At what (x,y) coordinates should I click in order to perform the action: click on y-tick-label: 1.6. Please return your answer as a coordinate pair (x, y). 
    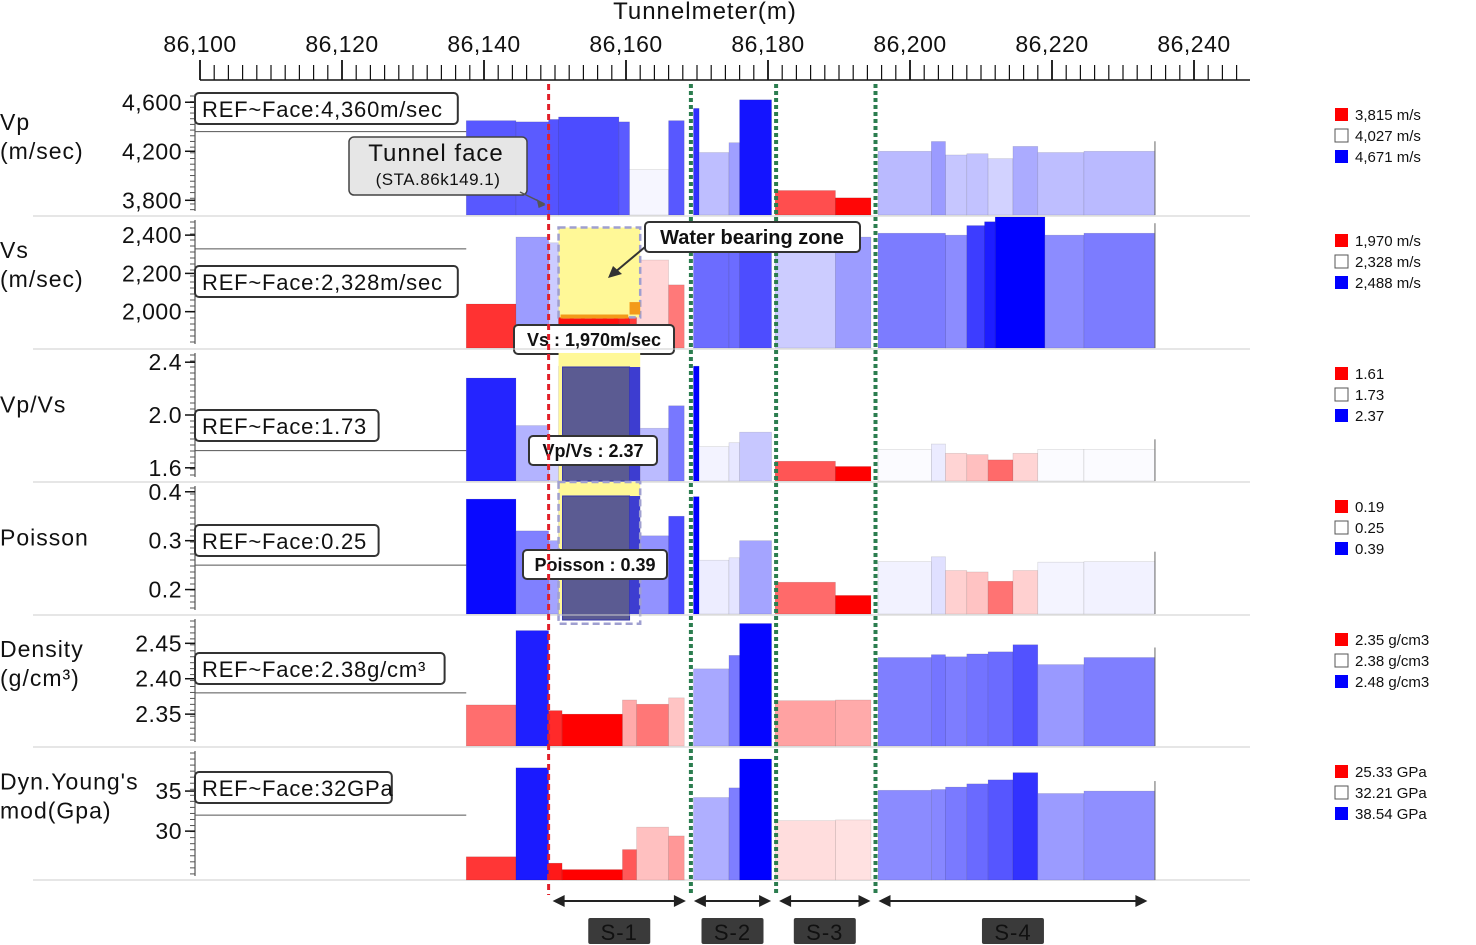
    Looking at the image, I should click on (165, 468).